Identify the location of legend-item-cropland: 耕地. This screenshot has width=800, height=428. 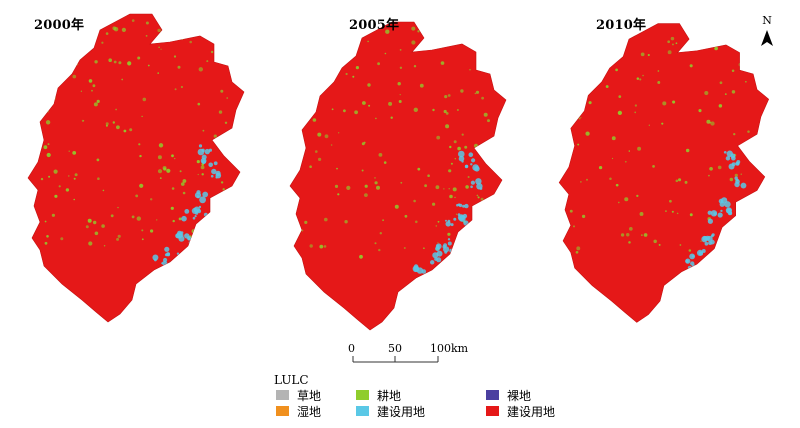
(378, 395).